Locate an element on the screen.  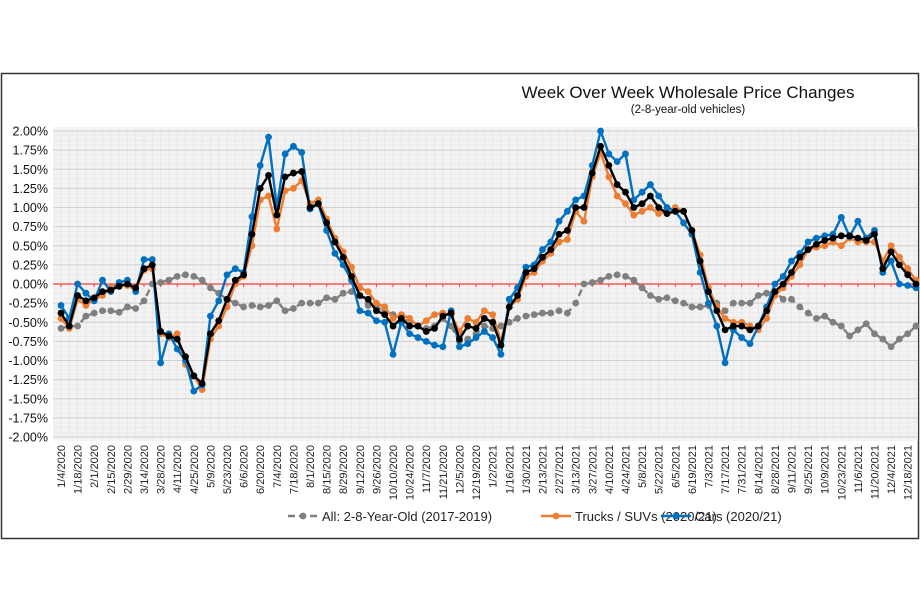
legend-swatch-marker is located at coordinates (556, 516).